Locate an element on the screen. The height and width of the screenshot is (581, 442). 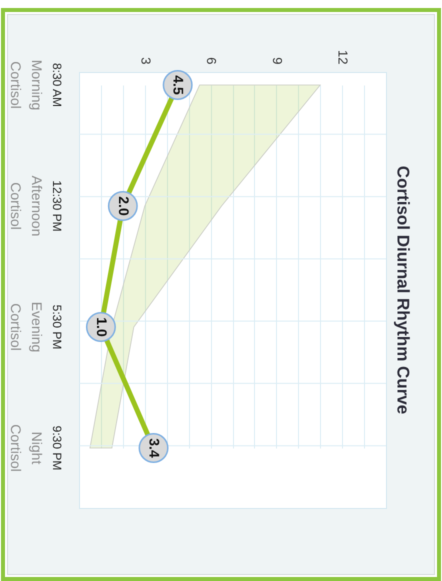
data-label: 2.0 is located at coordinates (124, 206).